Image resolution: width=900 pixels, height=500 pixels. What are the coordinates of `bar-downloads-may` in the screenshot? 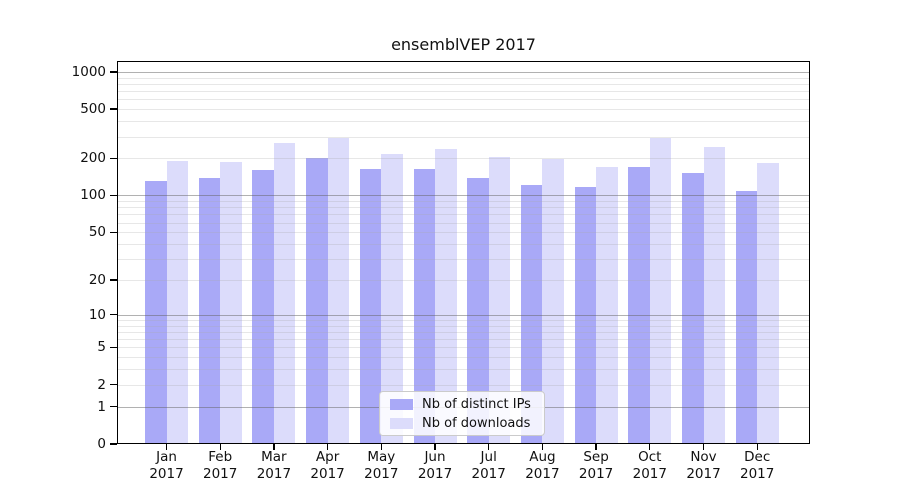 It's located at (392, 298).